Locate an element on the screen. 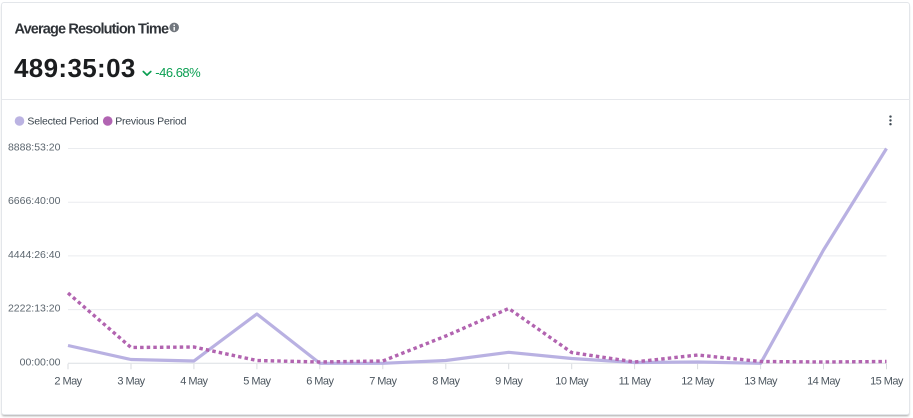 This screenshot has width=913, height=418. svg-text: 12 May is located at coordinates (698, 381).